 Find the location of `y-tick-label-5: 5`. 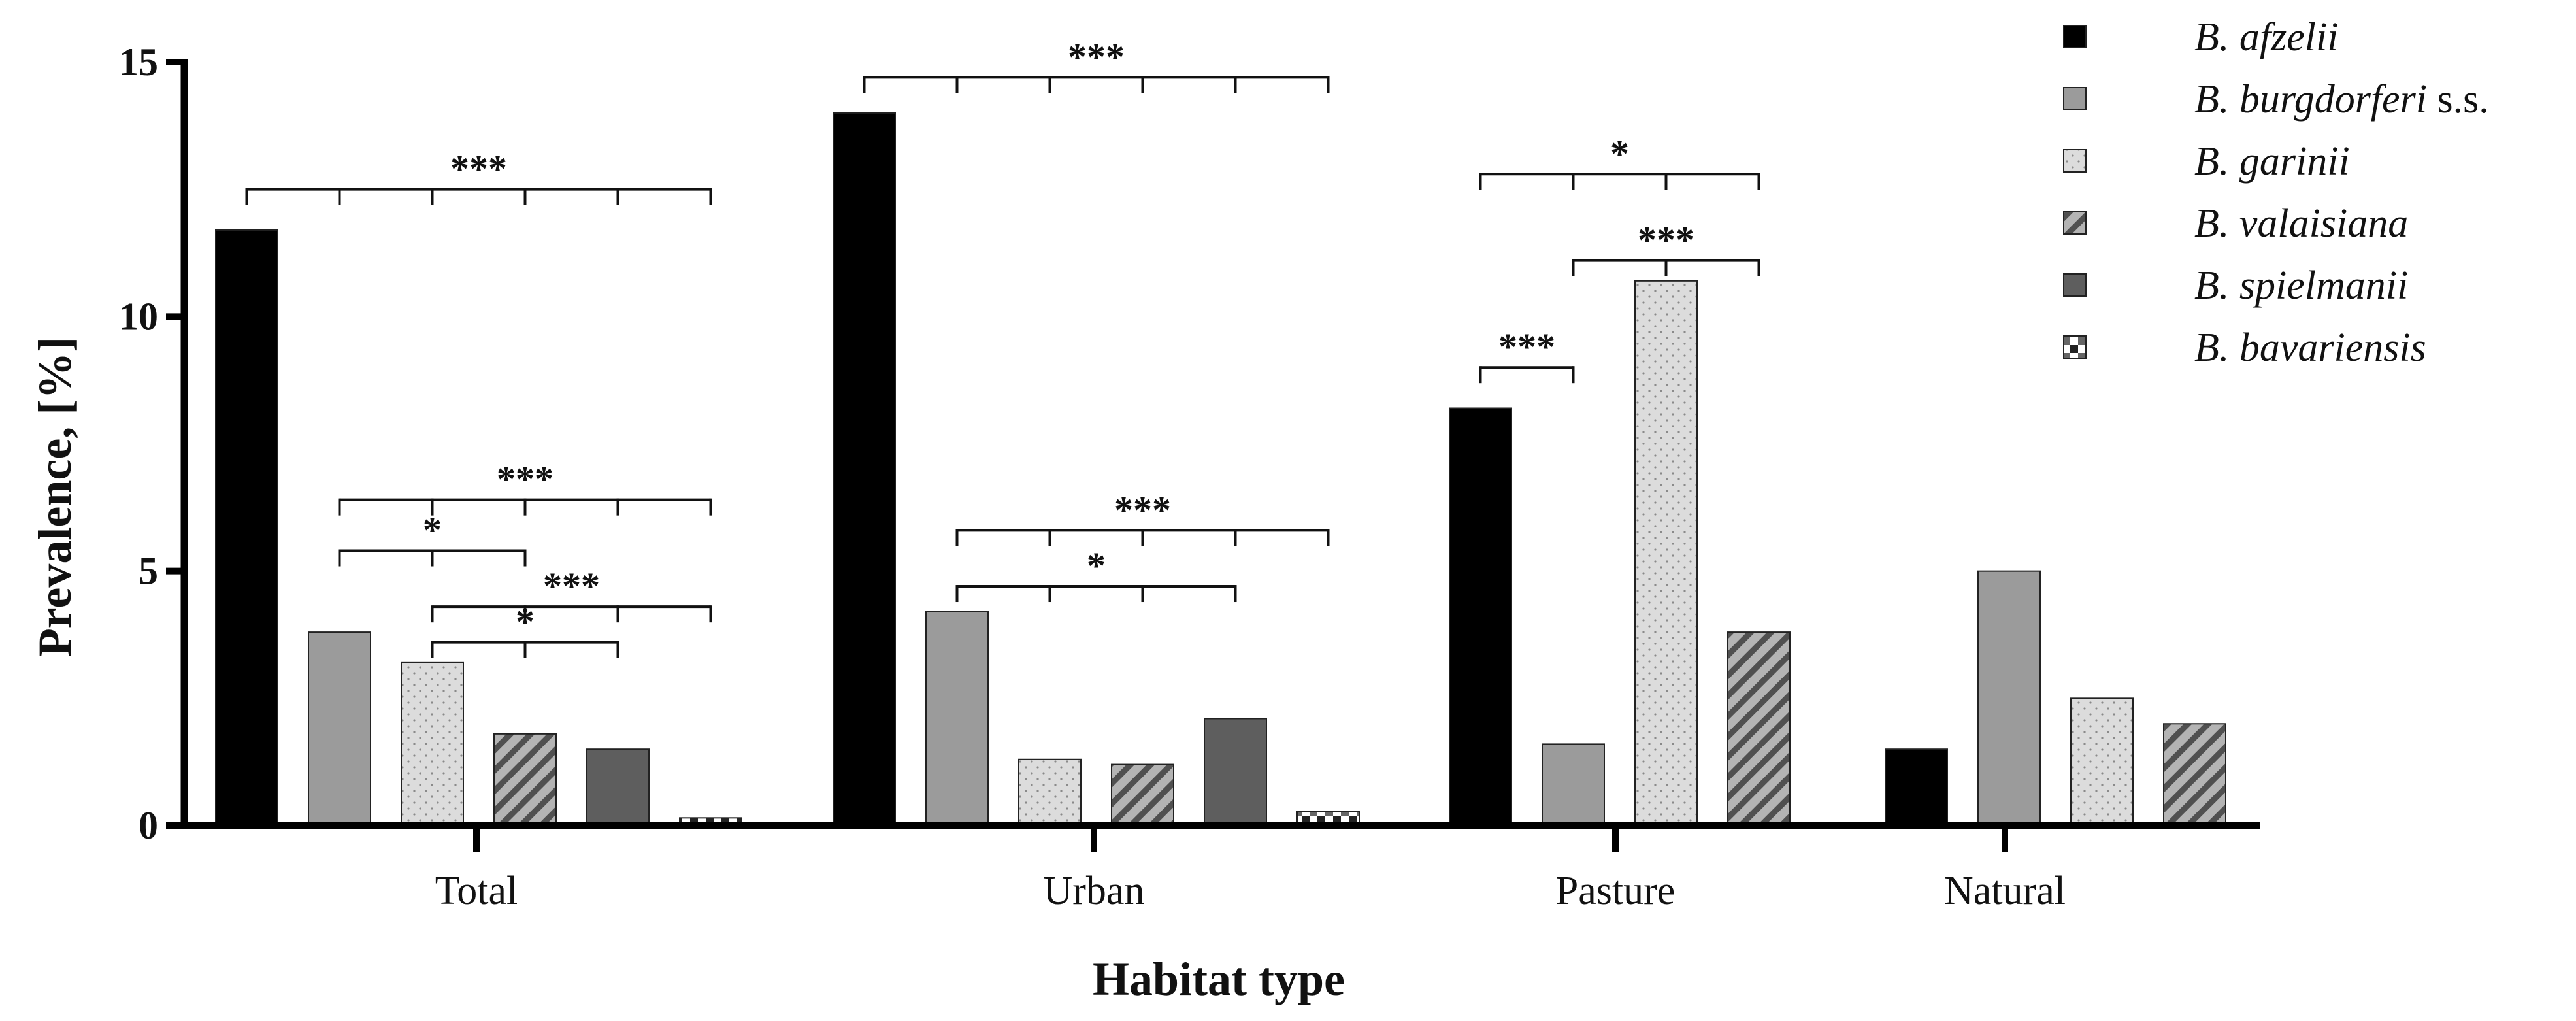

y-tick-label-5: 5 is located at coordinates (148, 571).